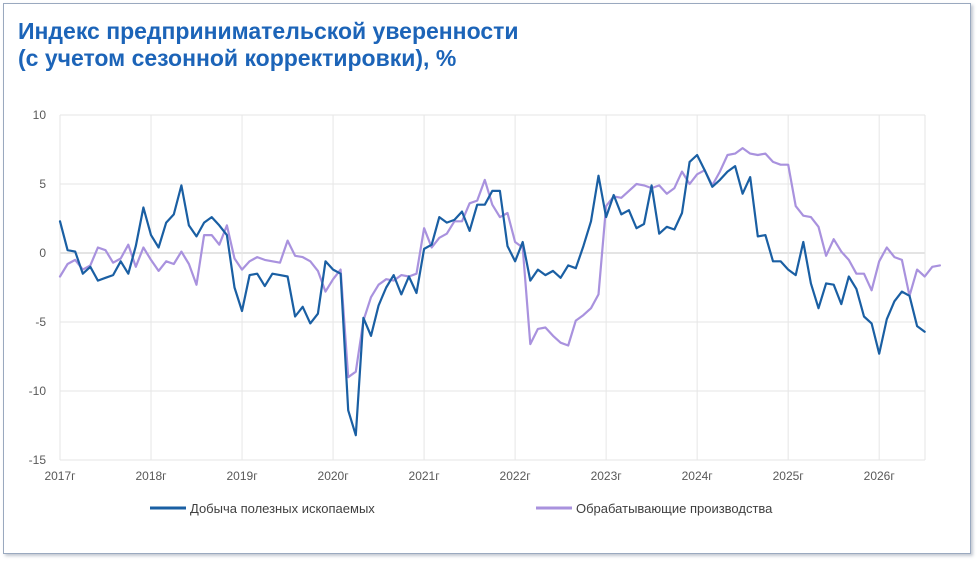 The height and width of the screenshot is (561, 978). What do you see at coordinates (38, 460) in the screenshot?
I see `y-tick-label: -15` at bounding box center [38, 460].